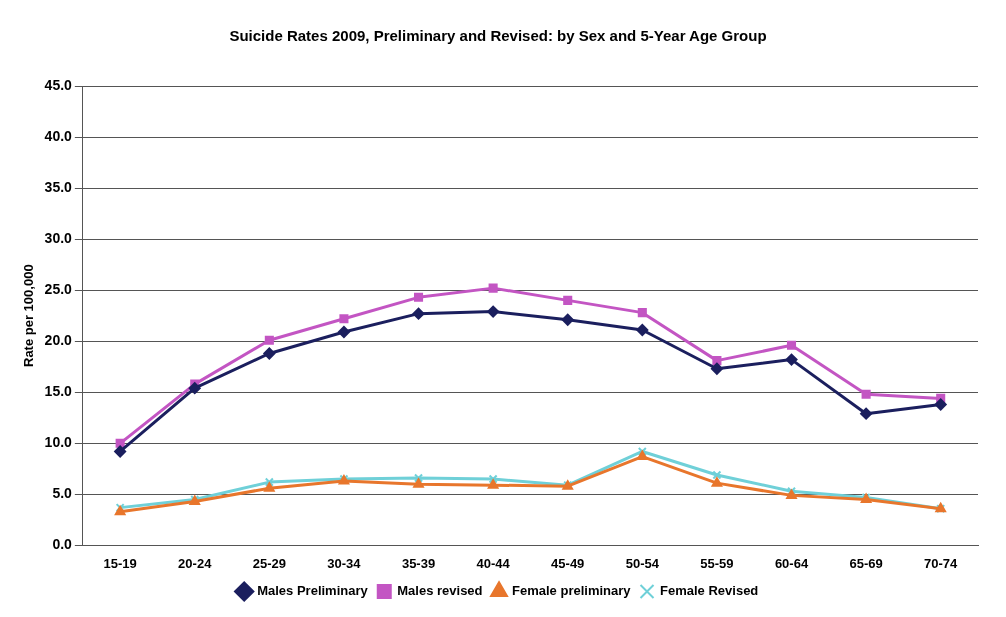 Image resolution: width=1006 pixels, height=617 pixels. I want to click on legend-label: Female Revised, so click(709, 591).